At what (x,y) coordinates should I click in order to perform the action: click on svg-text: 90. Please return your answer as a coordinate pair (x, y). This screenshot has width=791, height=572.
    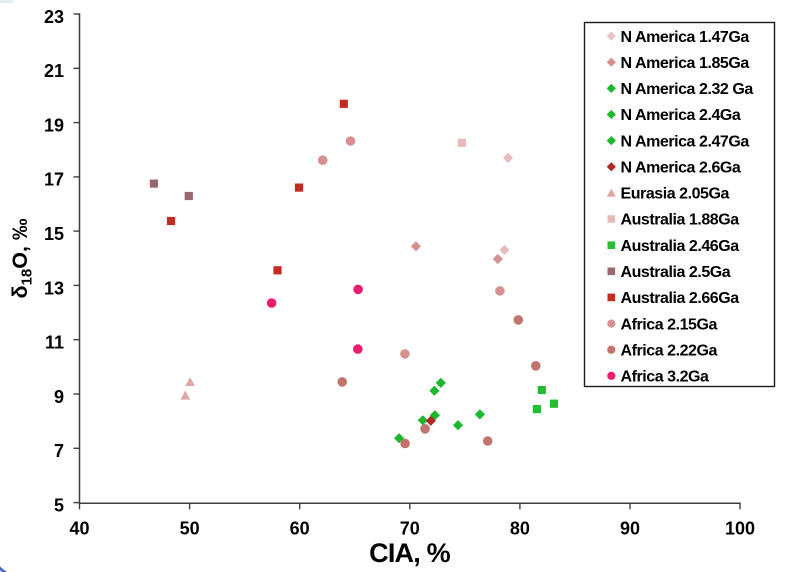
    Looking at the image, I should click on (630, 529).